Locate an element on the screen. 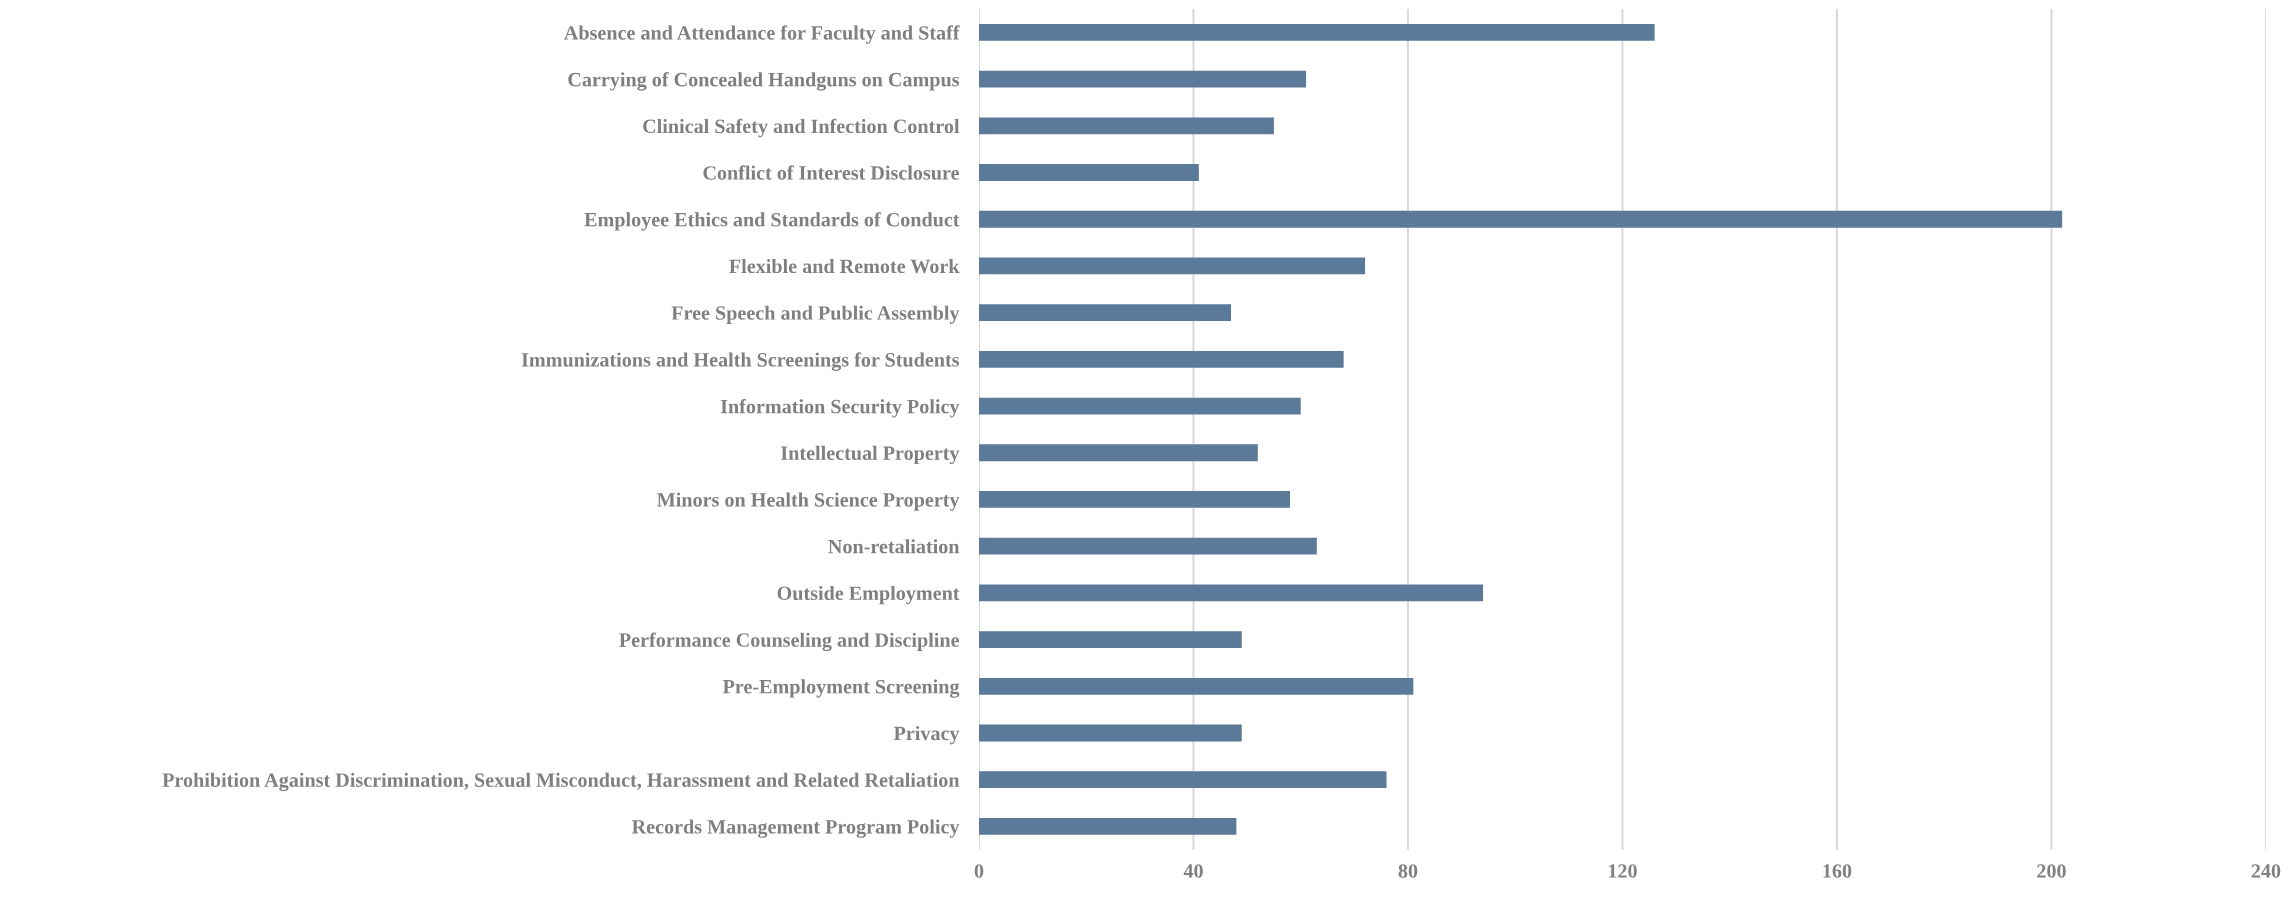 This screenshot has width=2290, height=904. y-tick-label: Minors on Health Science Property is located at coordinates (808, 501).